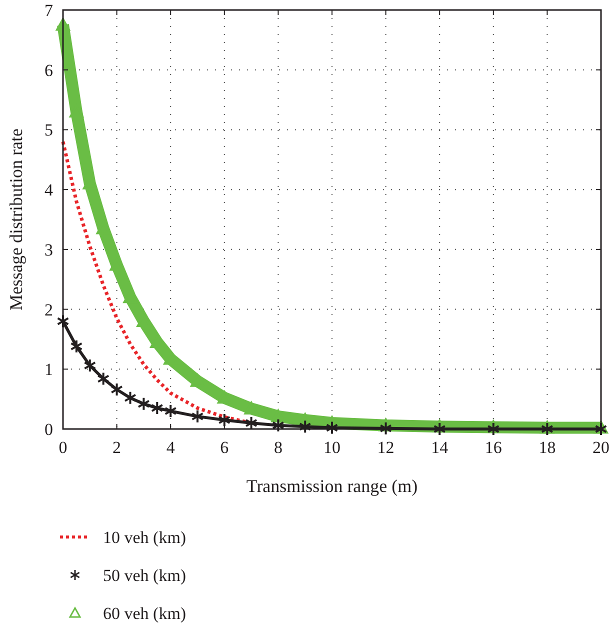 This screenshot has height=628, width=609. Describe the element at coordinates (332, 486) in the screenshot. I see `x-axis-title: Transmission range (m)` at that location.